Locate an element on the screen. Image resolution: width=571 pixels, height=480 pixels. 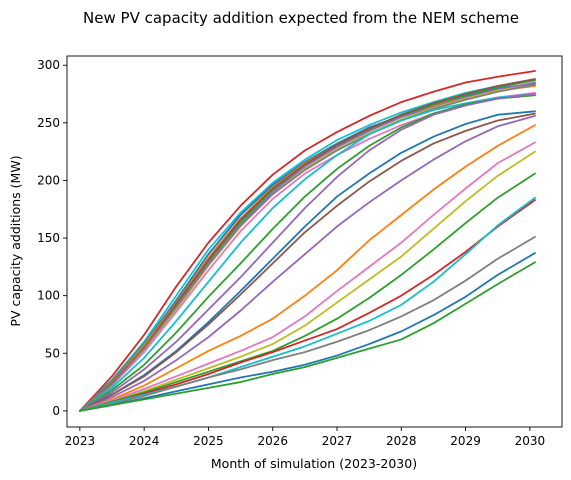
x-tick-label: 2023 is located at coordinates (80, 441).